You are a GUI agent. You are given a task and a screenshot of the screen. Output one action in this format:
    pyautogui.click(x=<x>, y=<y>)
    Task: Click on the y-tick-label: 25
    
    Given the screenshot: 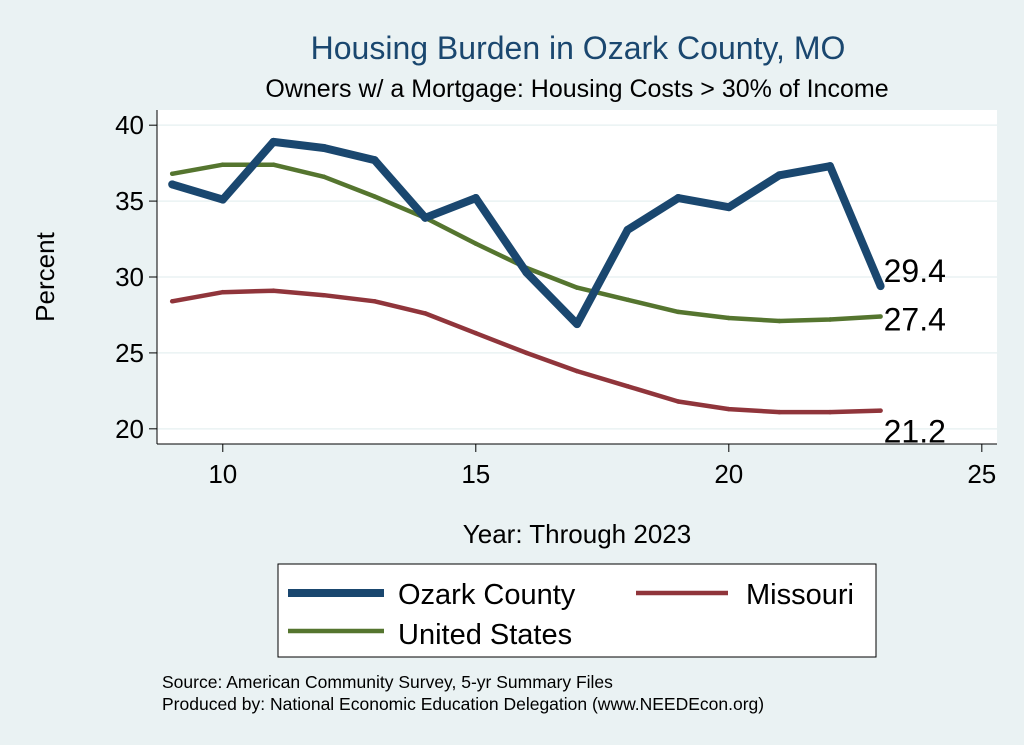 What is the action you would take?
    pyautogui.click(x=129, y=353)
    